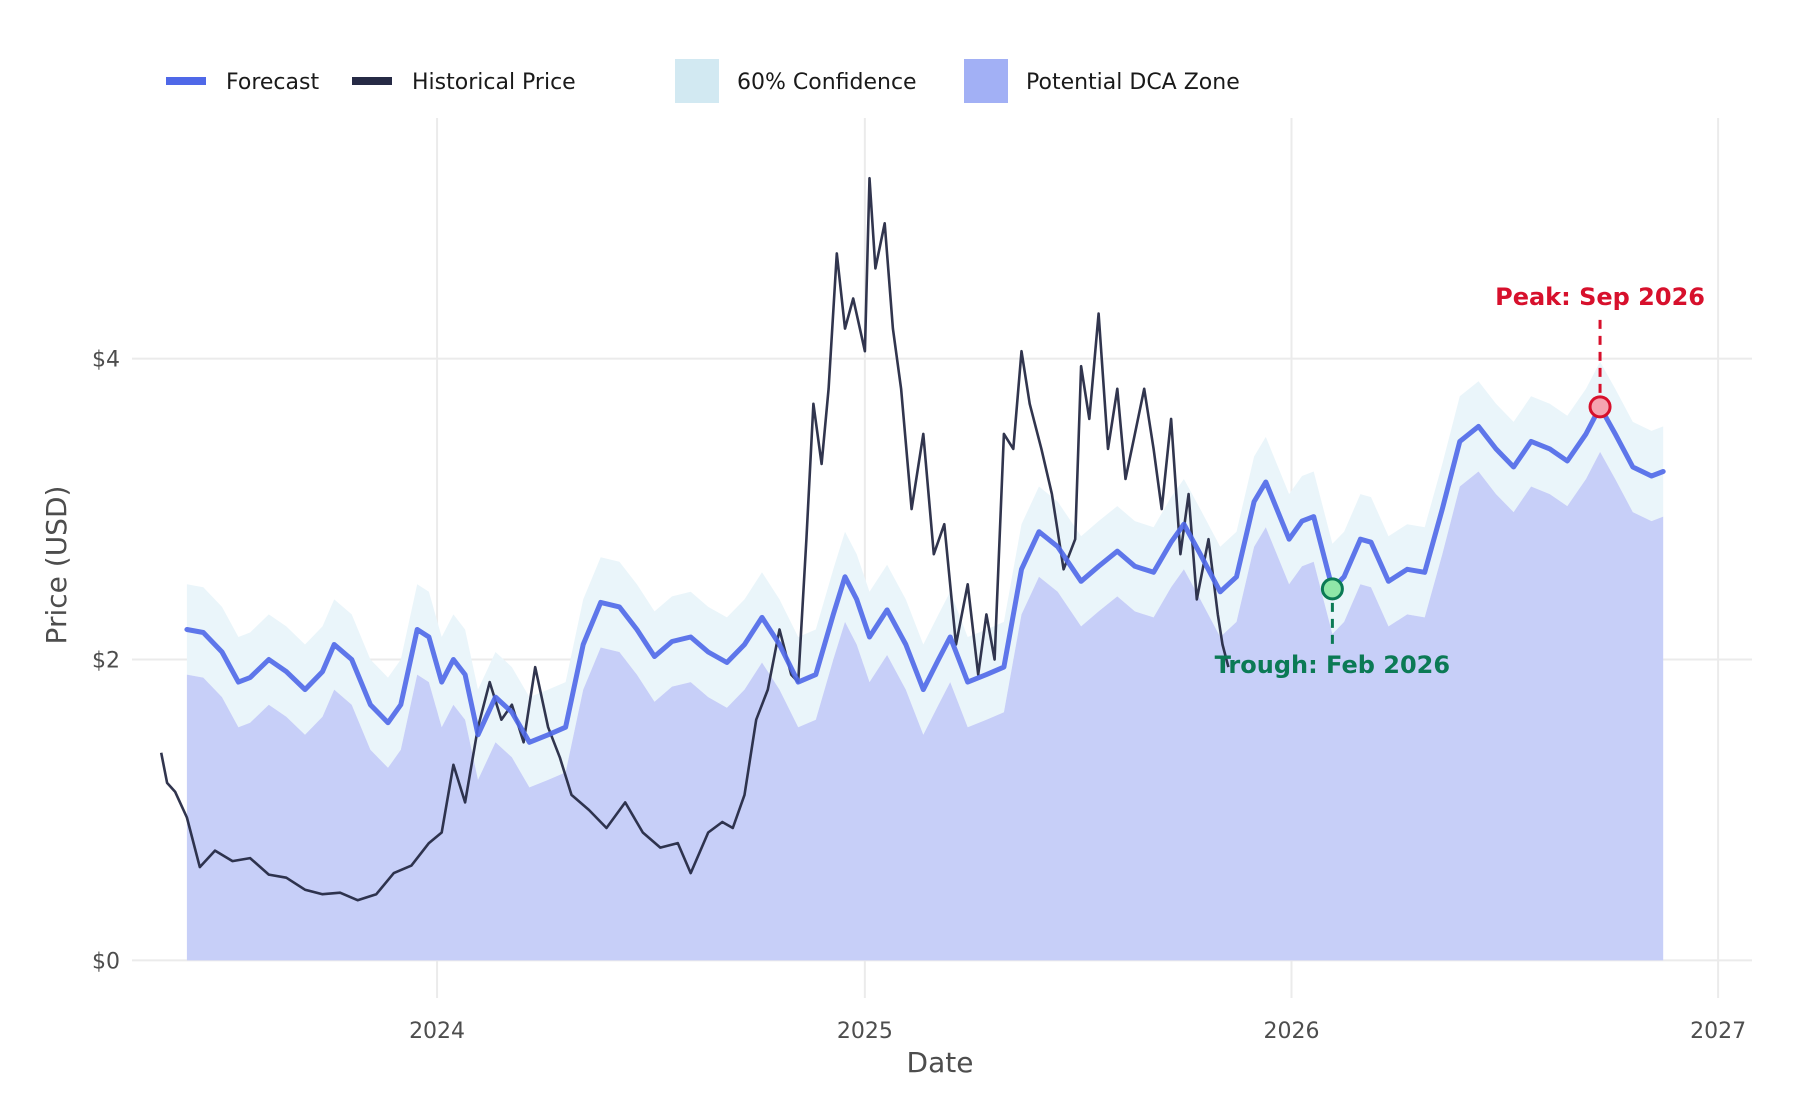 The height and width of the screenshot is (1100, 1800). What do you see at coordinates (1291, 1031) in the screenshot?
I see `x-tick-label: 2026` at bounding box center [1291, 1031].